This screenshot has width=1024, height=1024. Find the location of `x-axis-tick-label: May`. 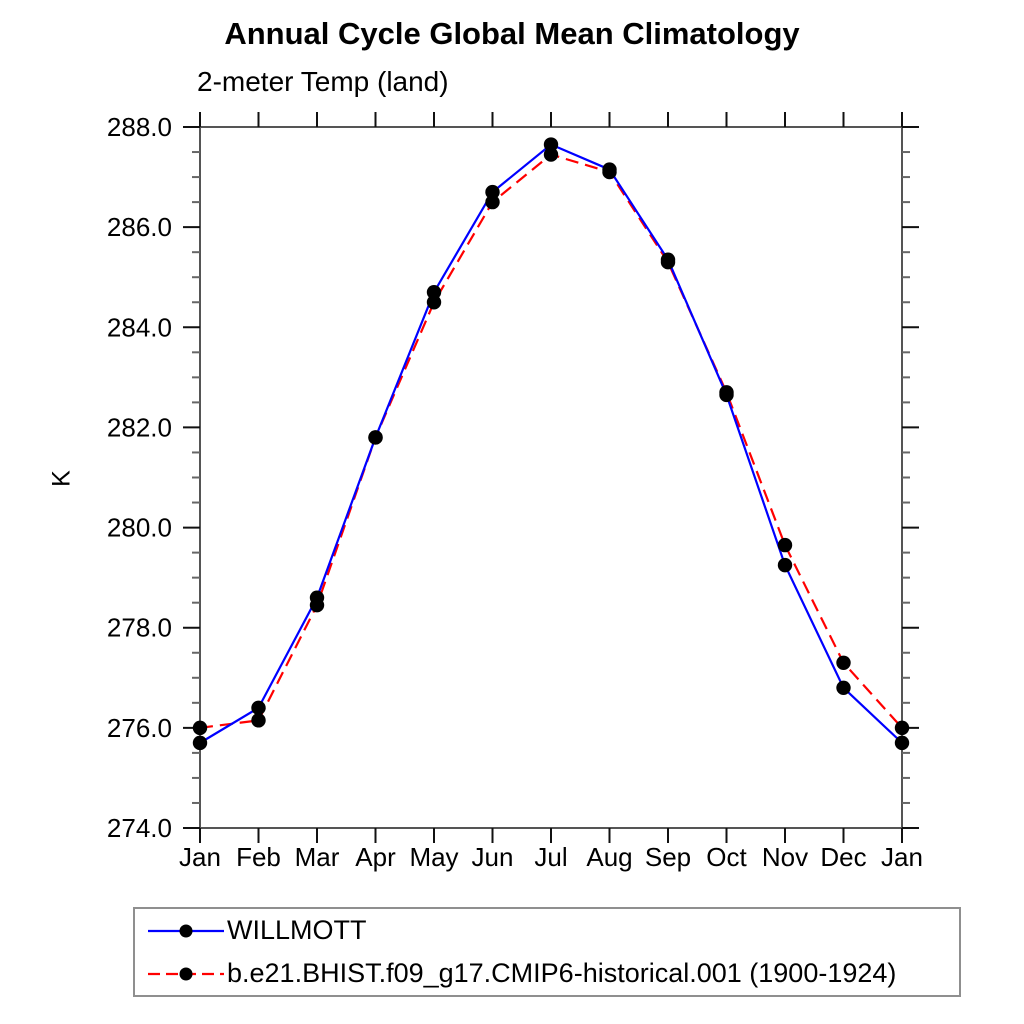

x-axis-tick-label: May is located at coordinates (433, 857).